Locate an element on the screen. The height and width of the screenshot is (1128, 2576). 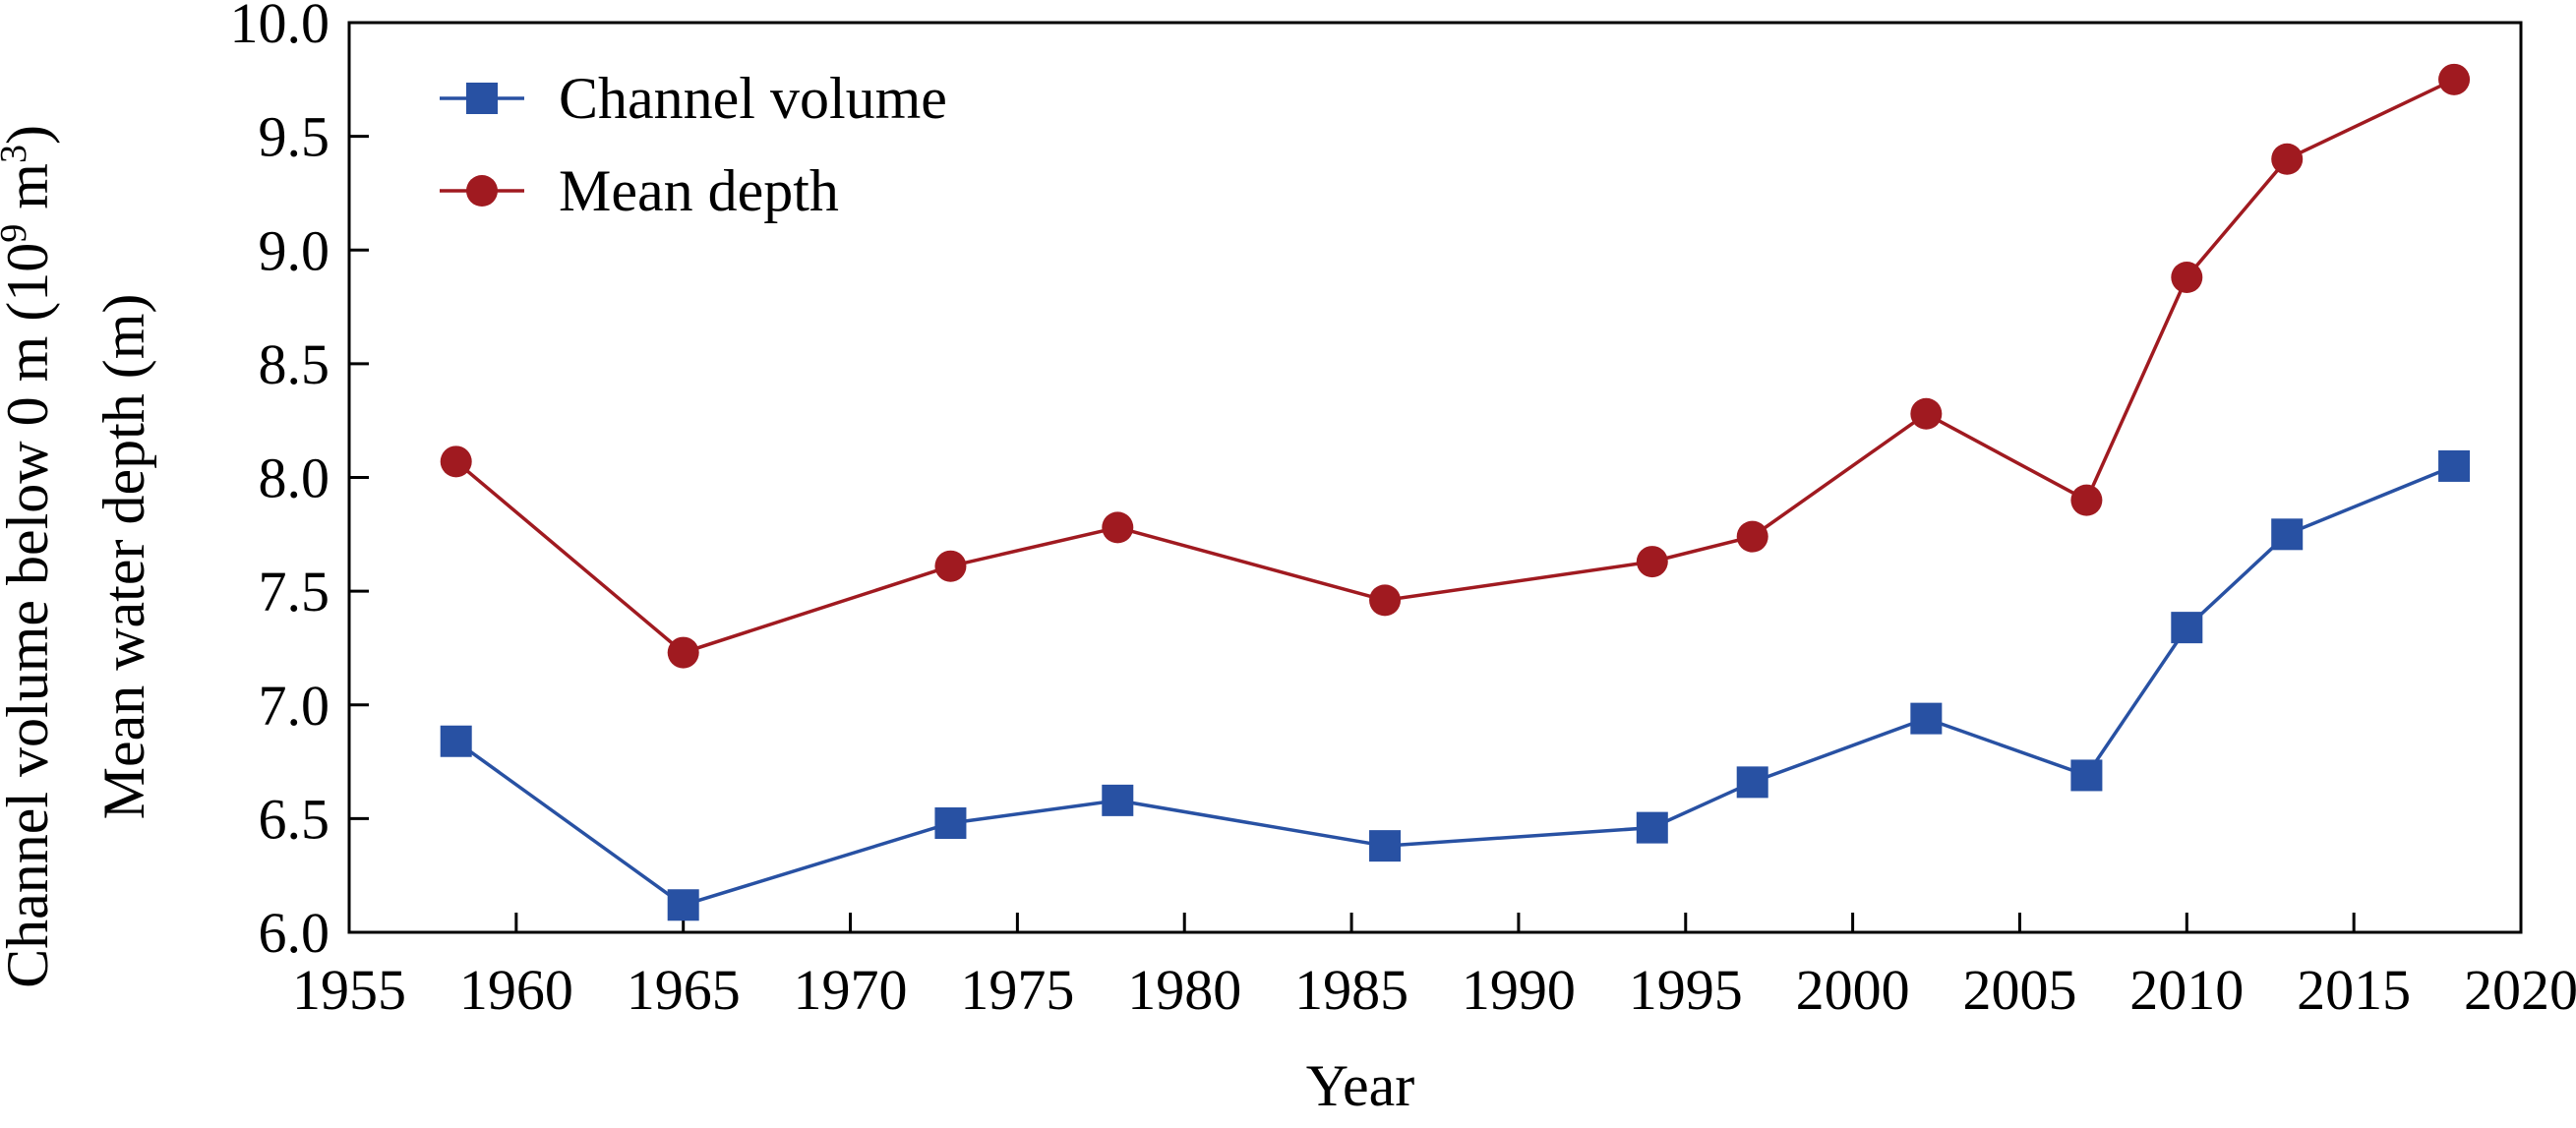
x-tick-label: 1985 is located at coordinates (1351, 990).